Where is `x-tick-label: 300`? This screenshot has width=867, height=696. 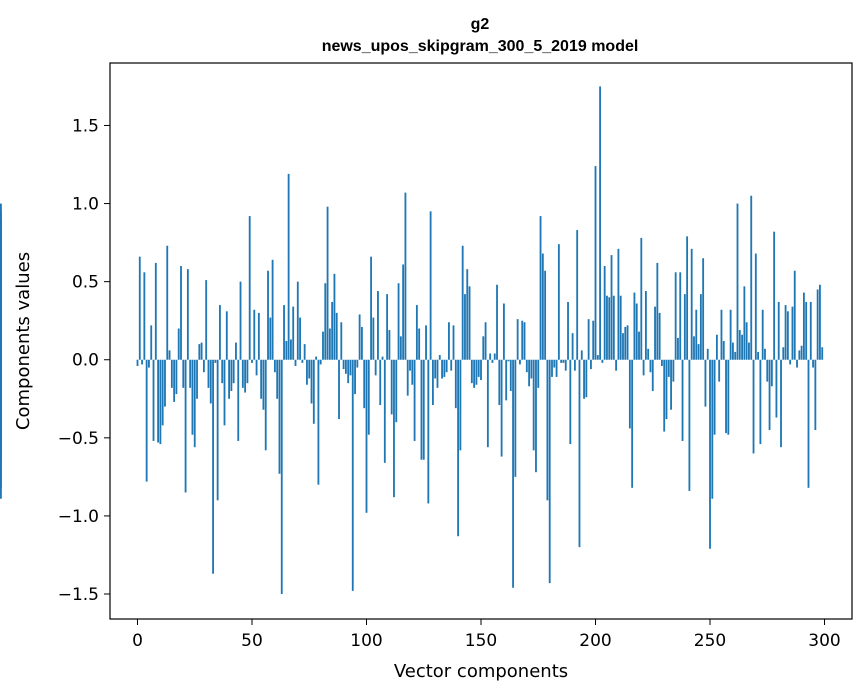
x-tick-label: 300 is located at coordinates (824, 641).